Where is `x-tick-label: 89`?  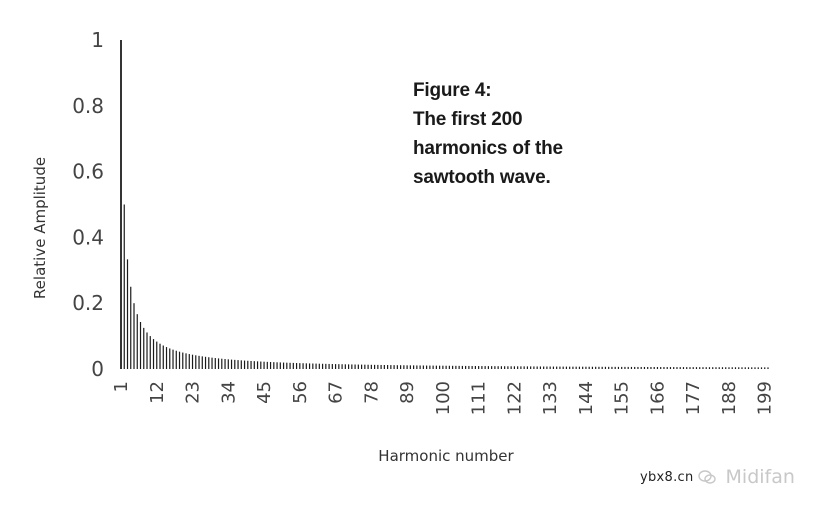 x-tick-label: 89 is located at coordinates (407, 392).